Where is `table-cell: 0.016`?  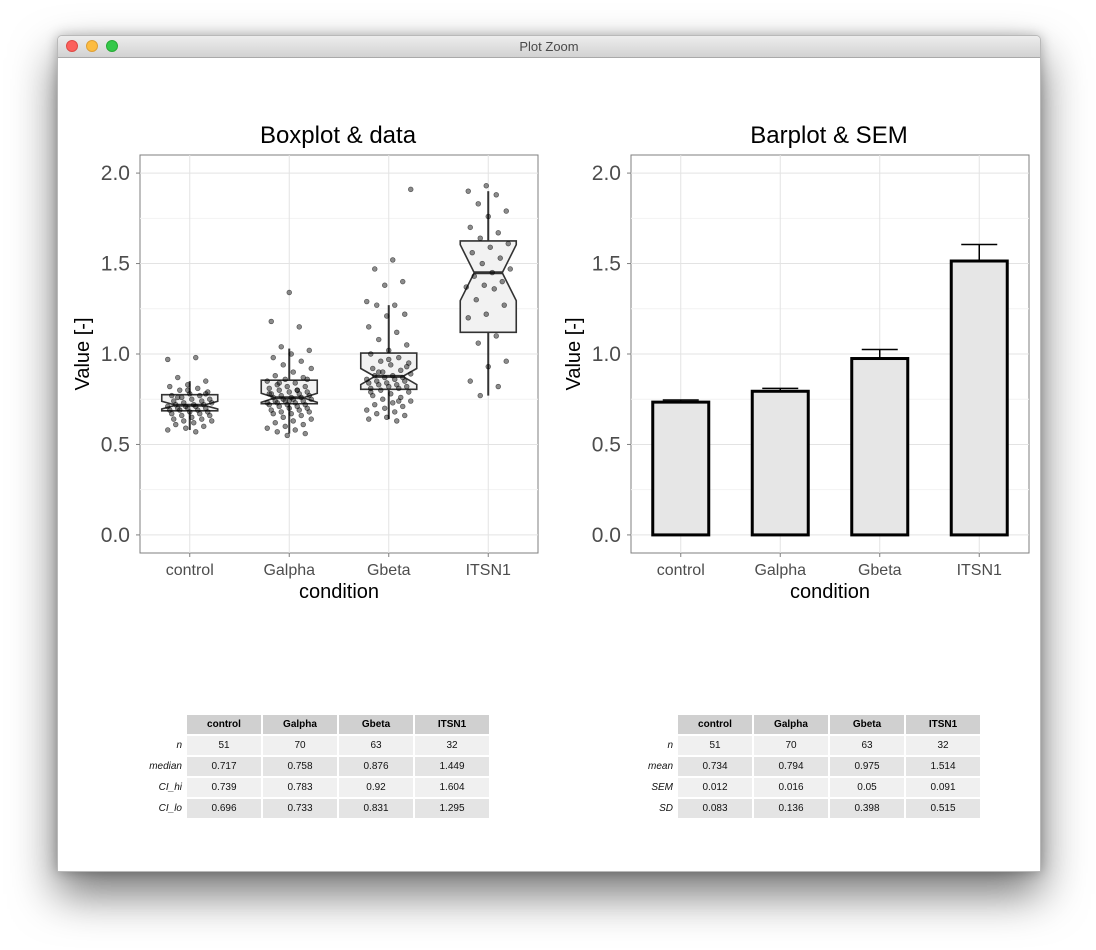 table-cell: 0.016 is located at coordinates (791, 787).